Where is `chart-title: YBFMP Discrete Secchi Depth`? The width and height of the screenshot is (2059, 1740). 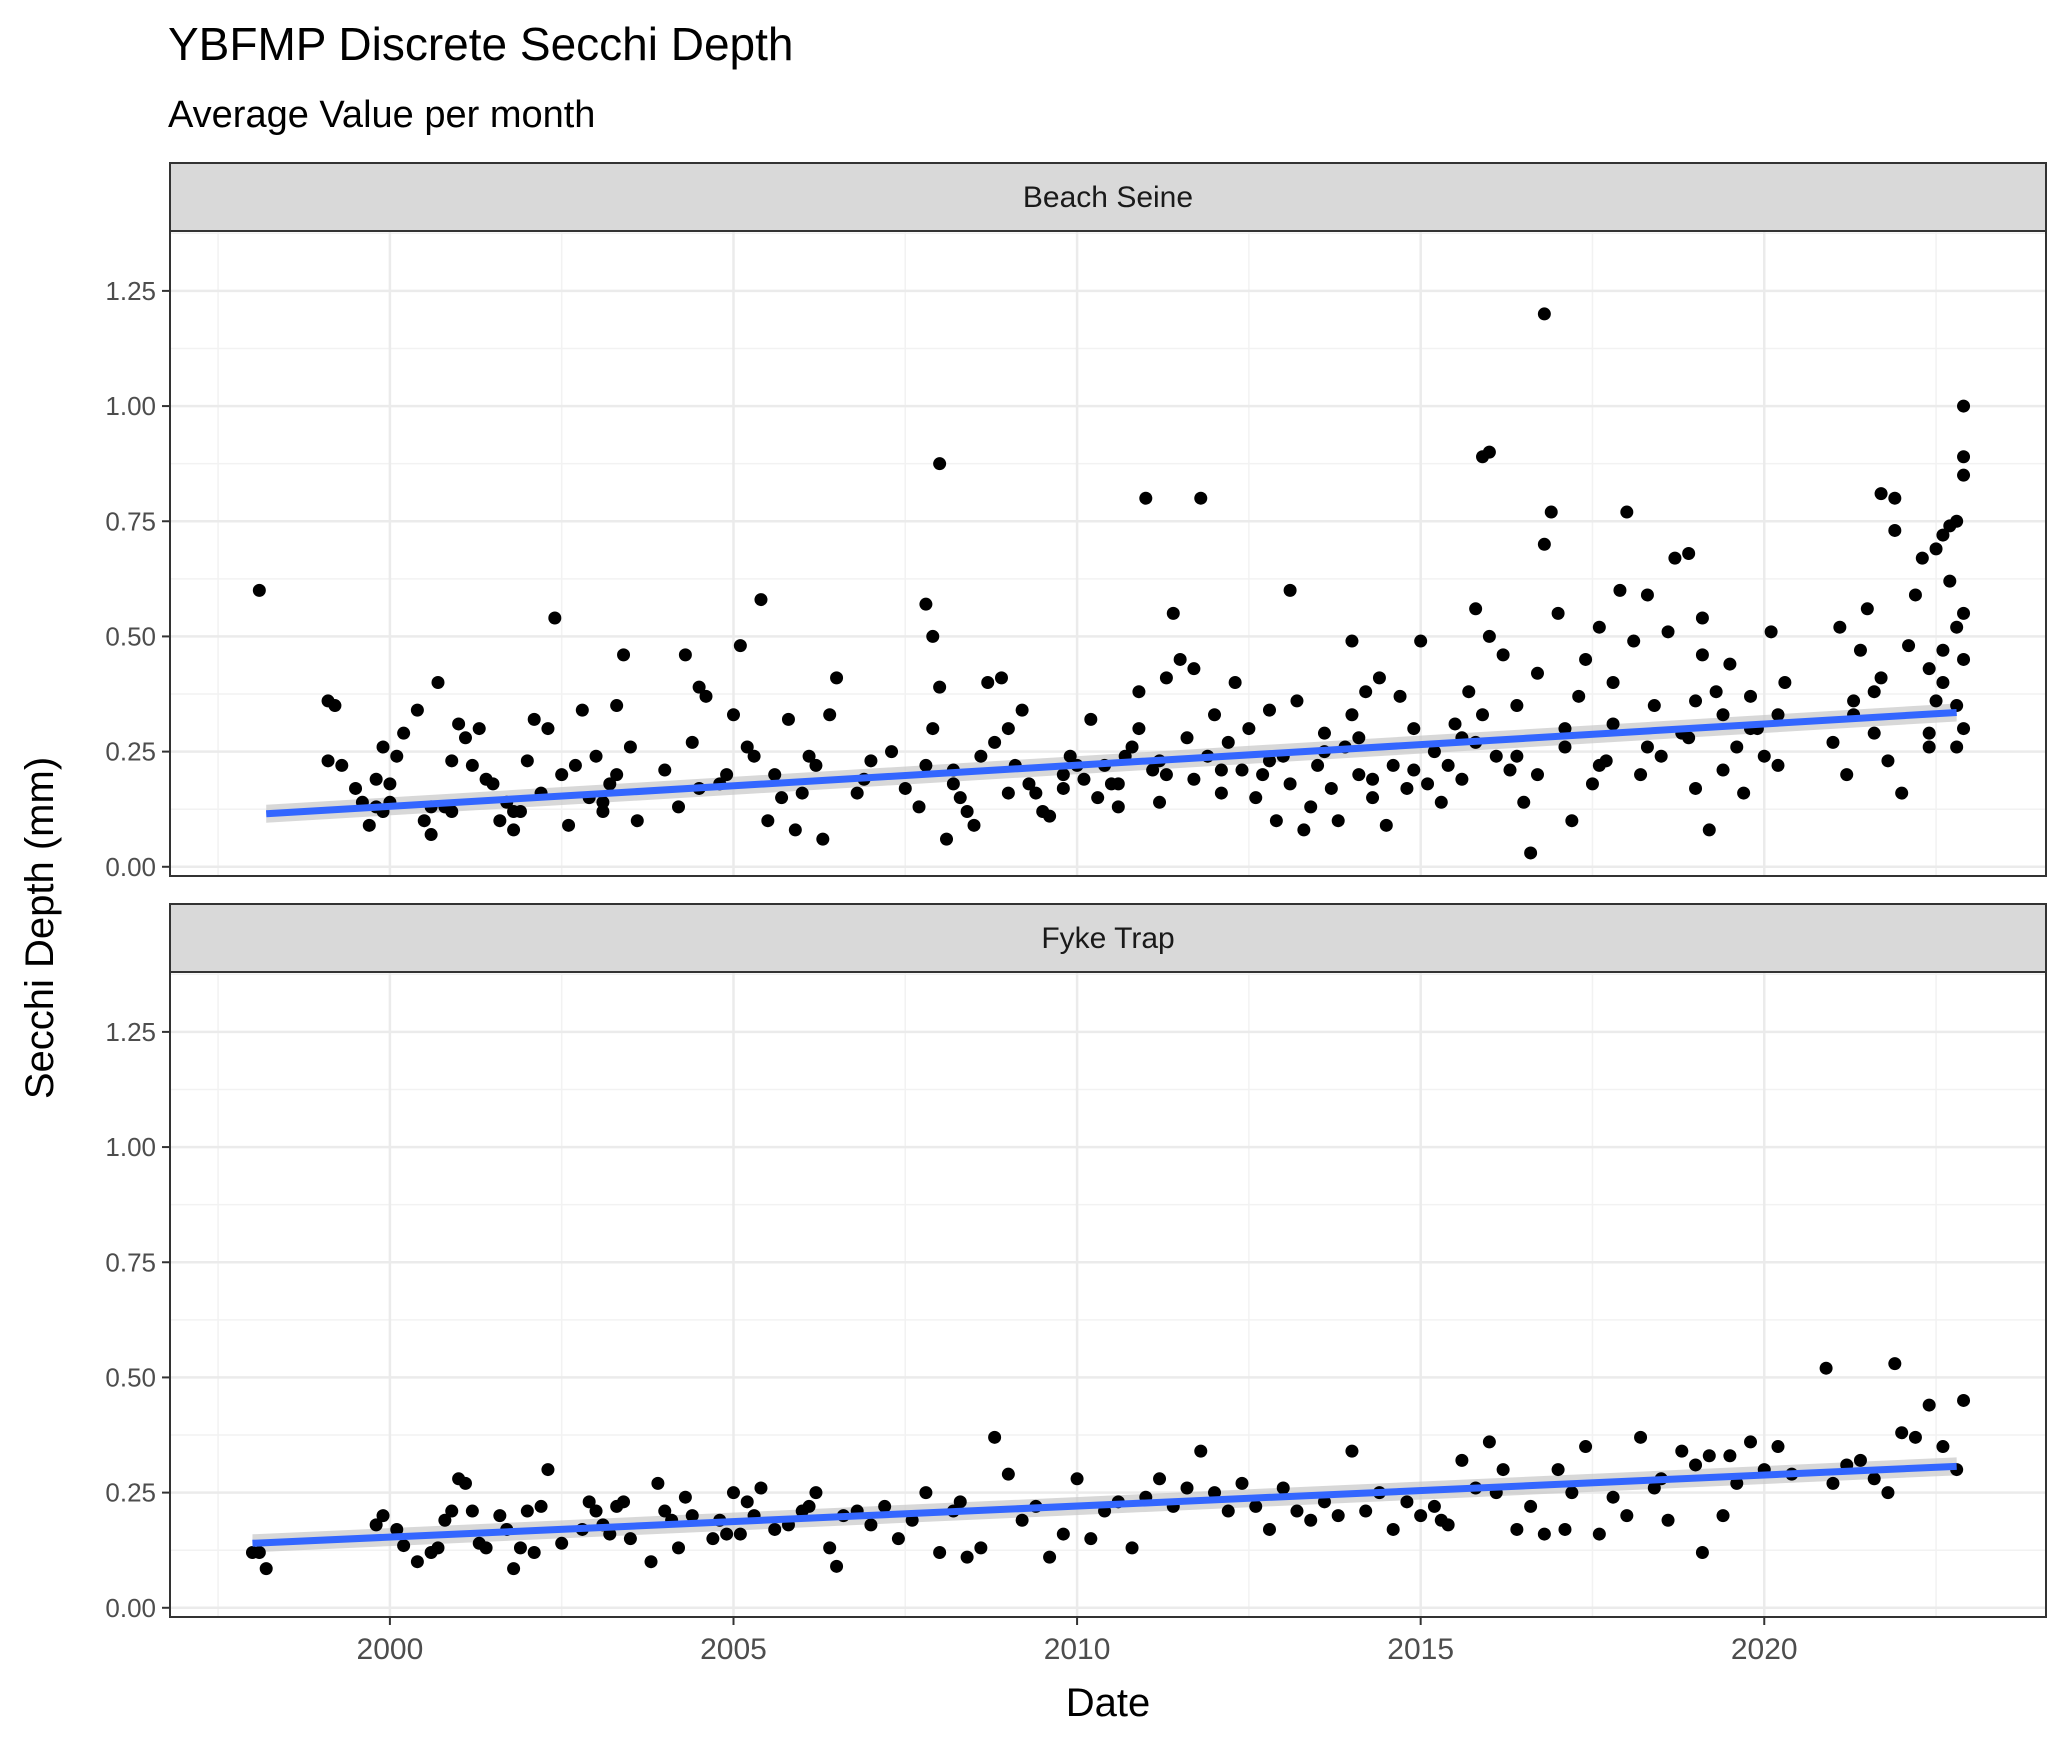 chart-title: YBFMP Discrete Secchi Depth is located at coordinates (481, 44).